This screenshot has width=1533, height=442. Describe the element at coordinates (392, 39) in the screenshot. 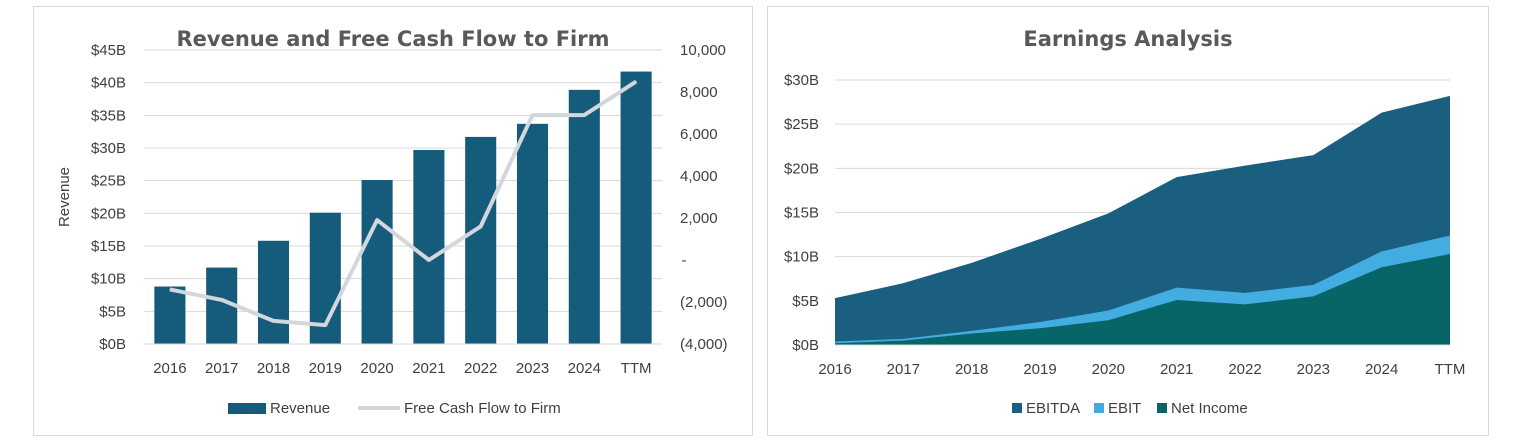

I see `chart-title: Revenue and Free Cash Flow to Firm` at that location.